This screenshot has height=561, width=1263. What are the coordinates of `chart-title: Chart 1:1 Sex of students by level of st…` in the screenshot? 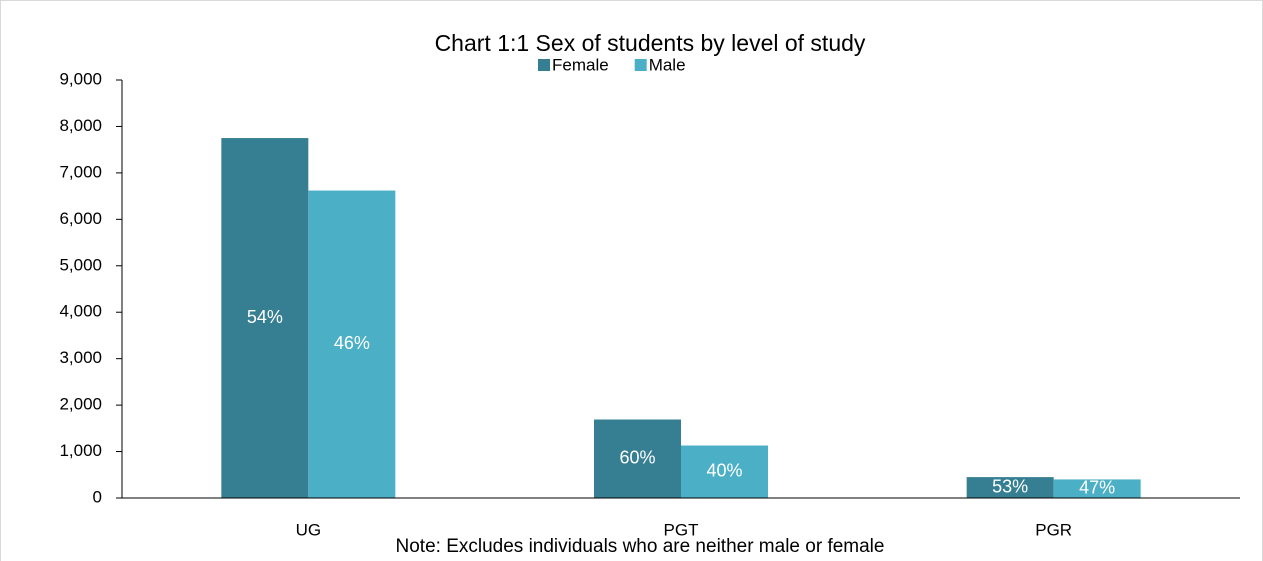 It's located at (650, 43).